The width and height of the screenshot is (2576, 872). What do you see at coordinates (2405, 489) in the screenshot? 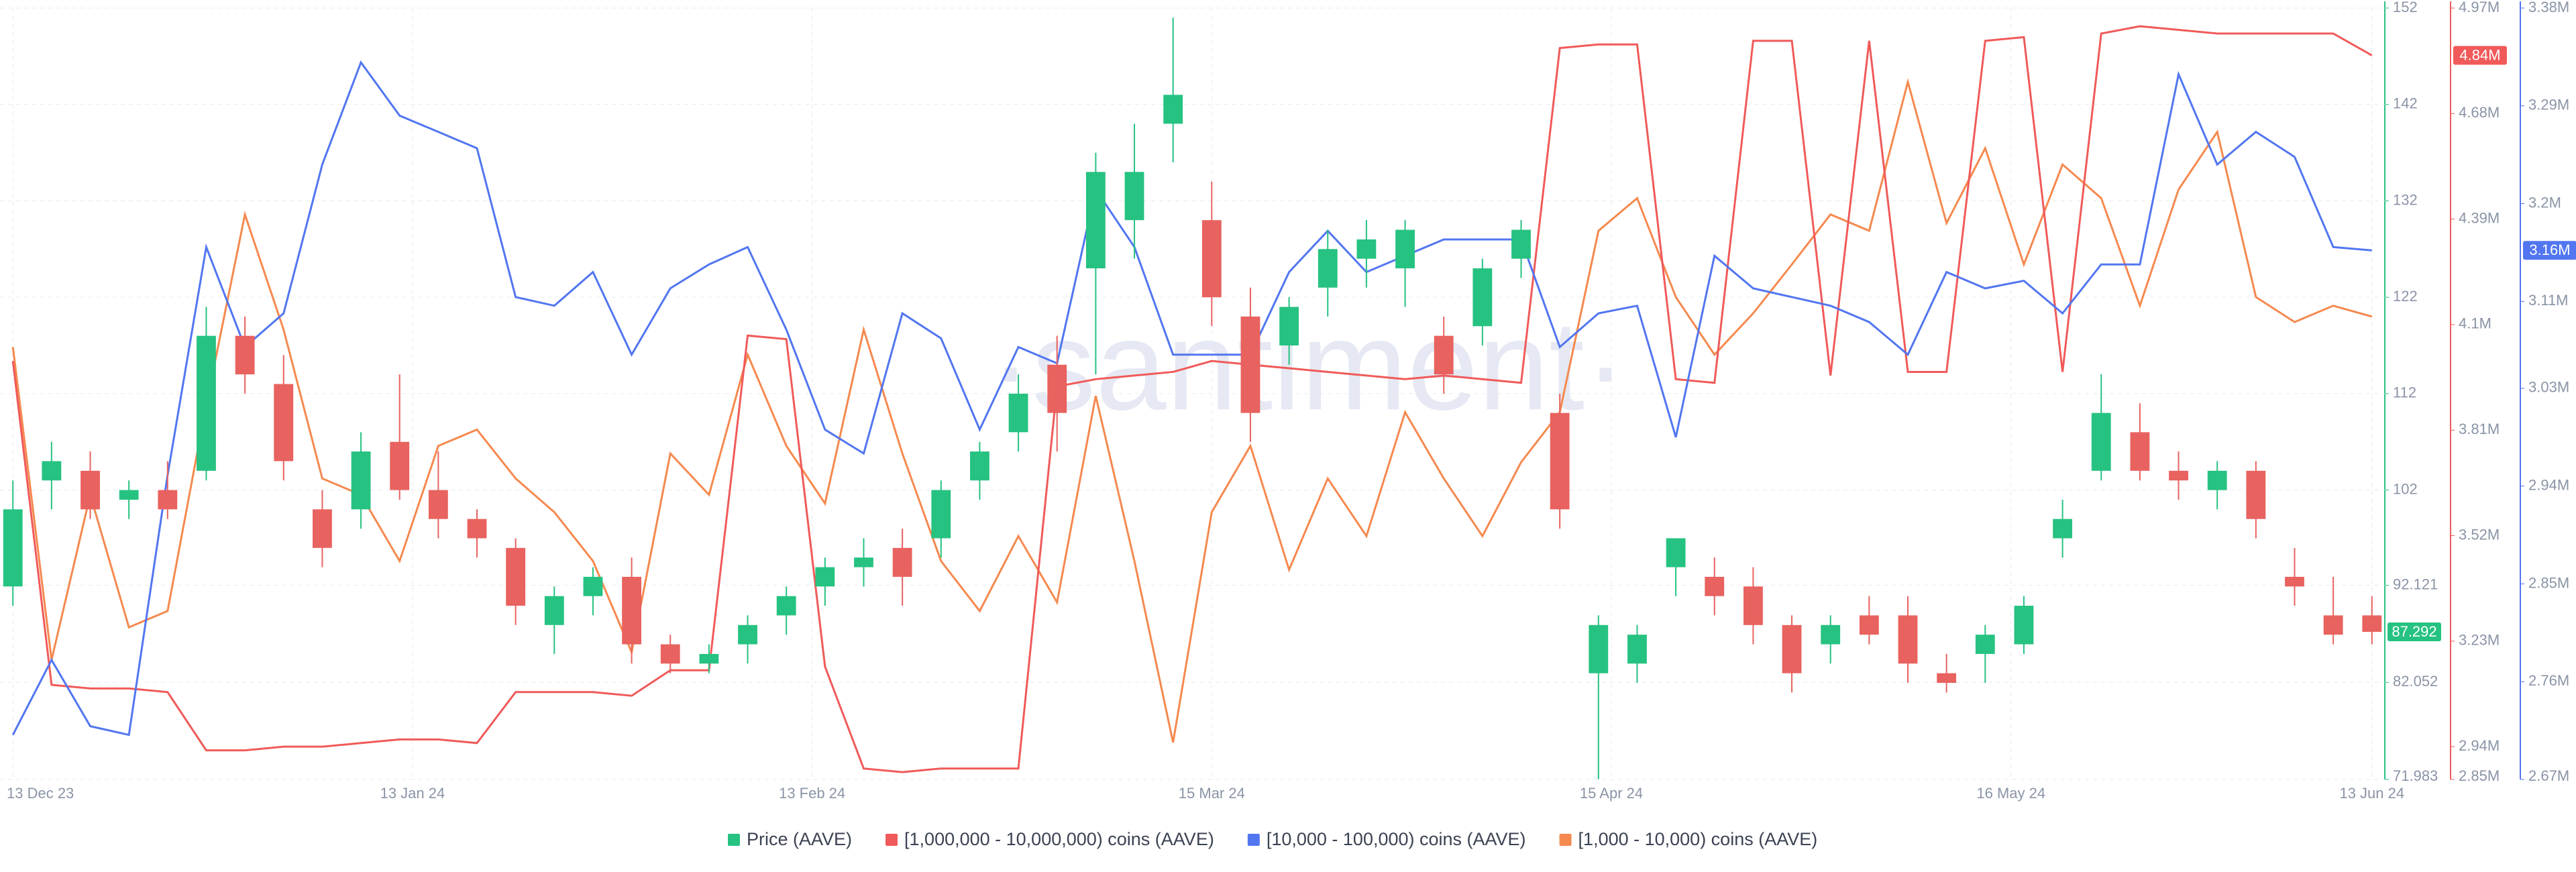
I see `y-tick-label: 102` at bounding box center [2405, 489].